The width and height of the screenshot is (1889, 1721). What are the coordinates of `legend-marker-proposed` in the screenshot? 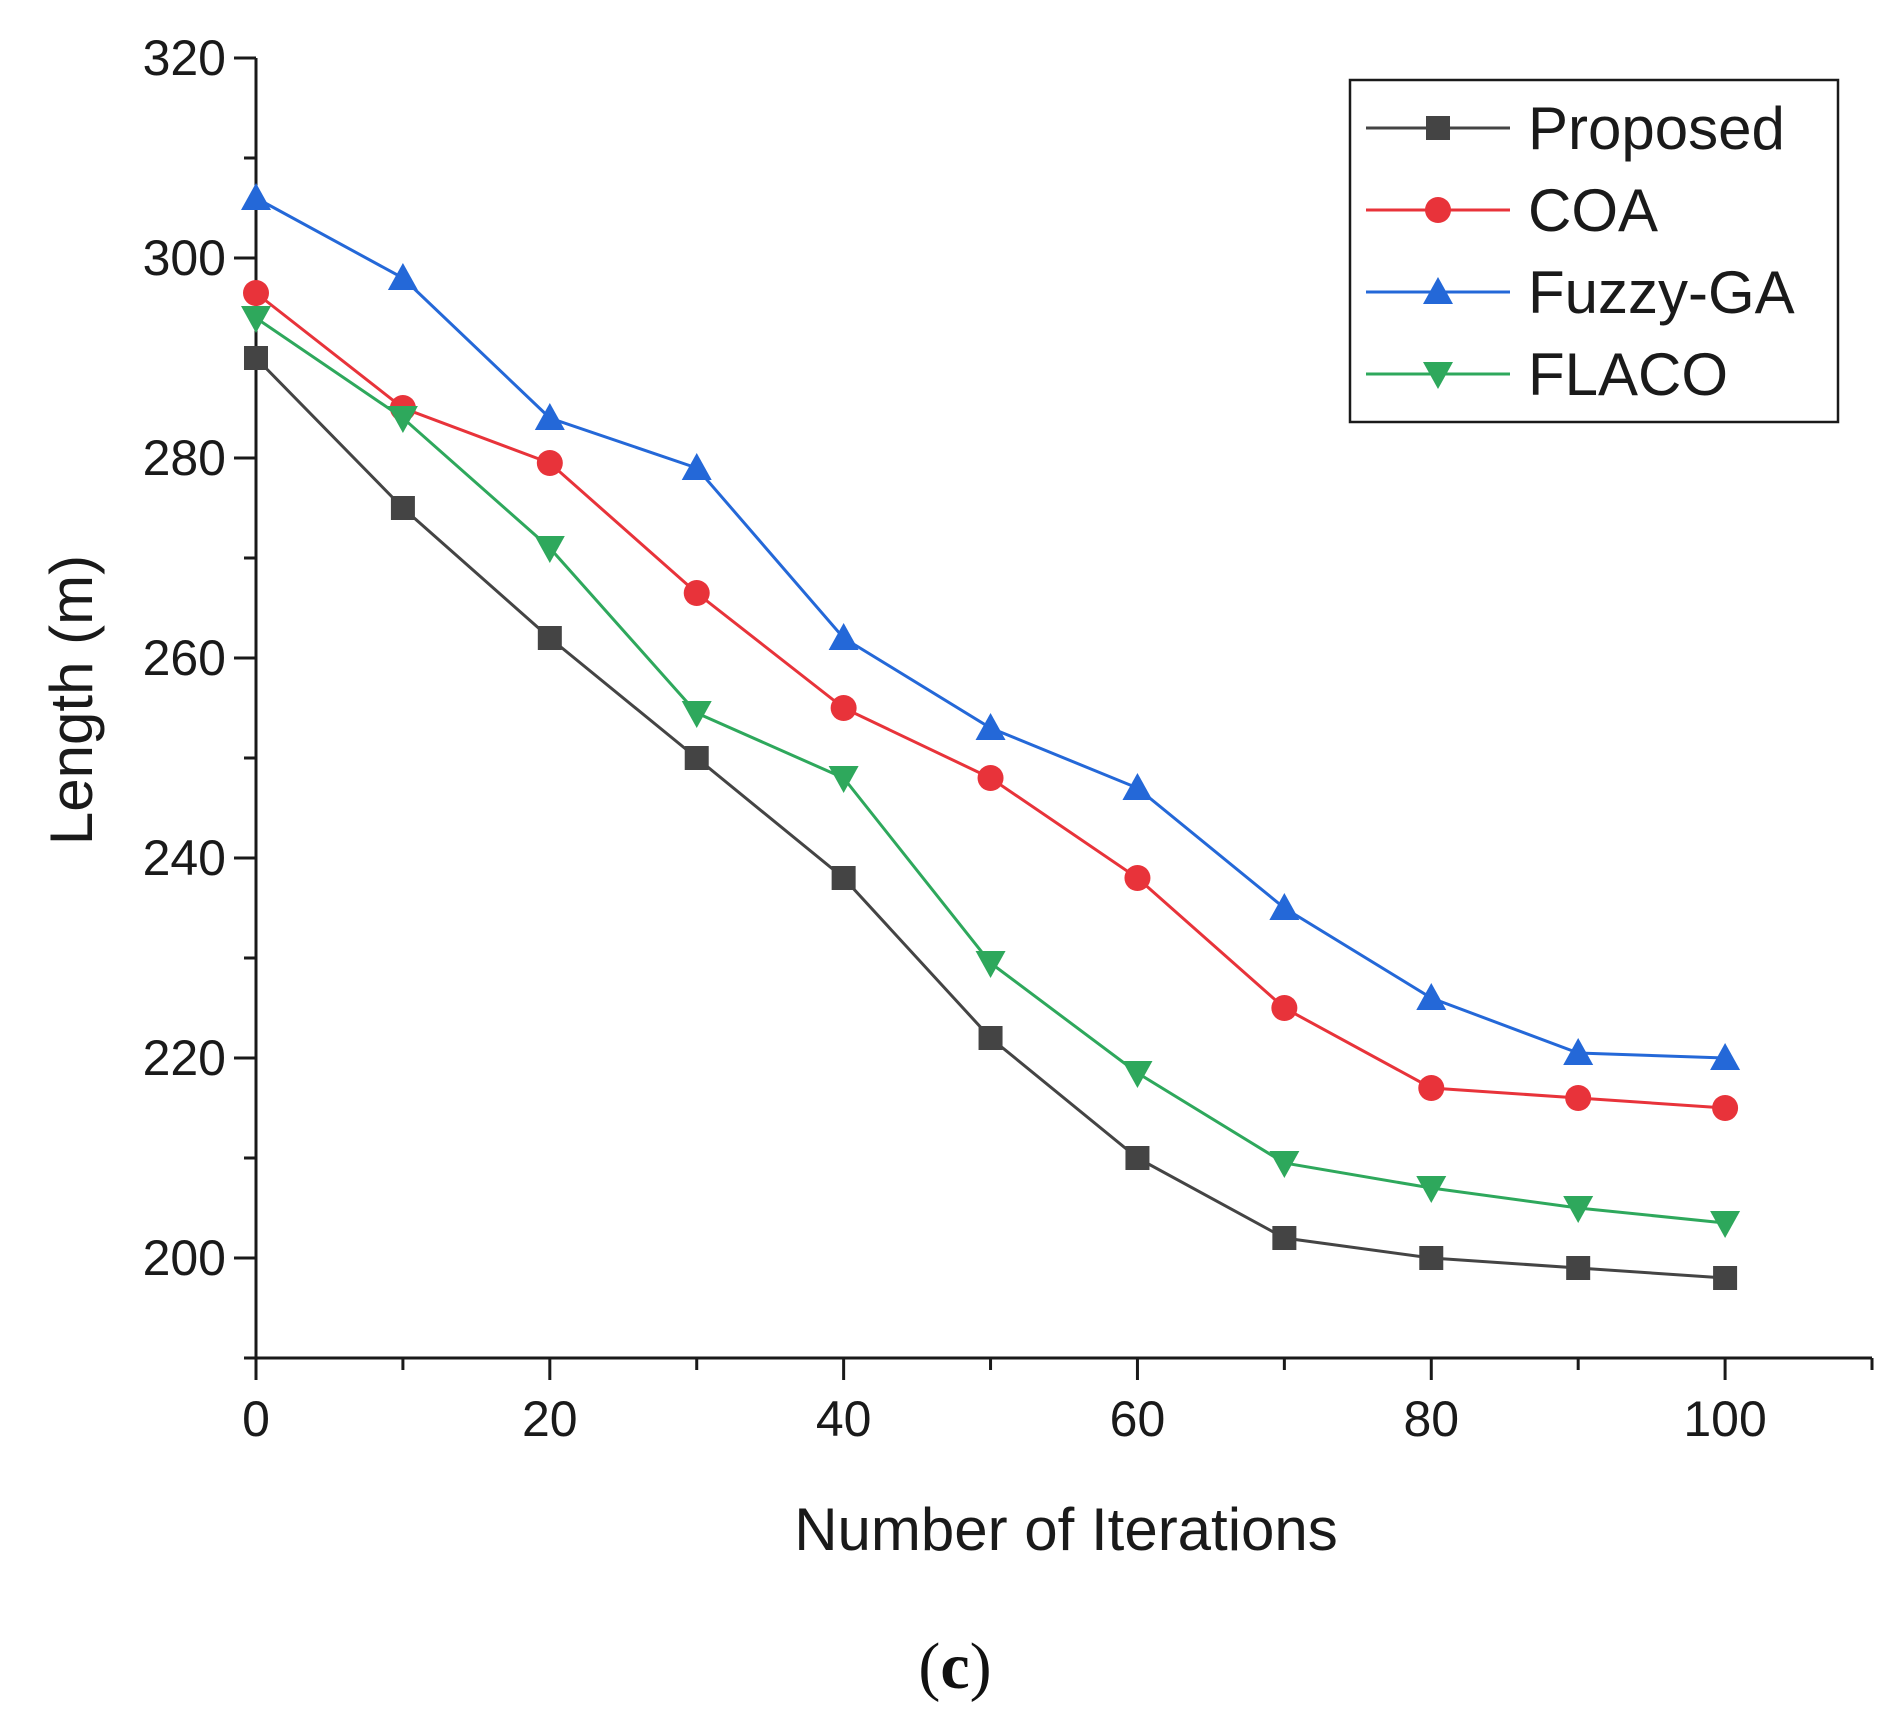 It's located at (1438, 128).